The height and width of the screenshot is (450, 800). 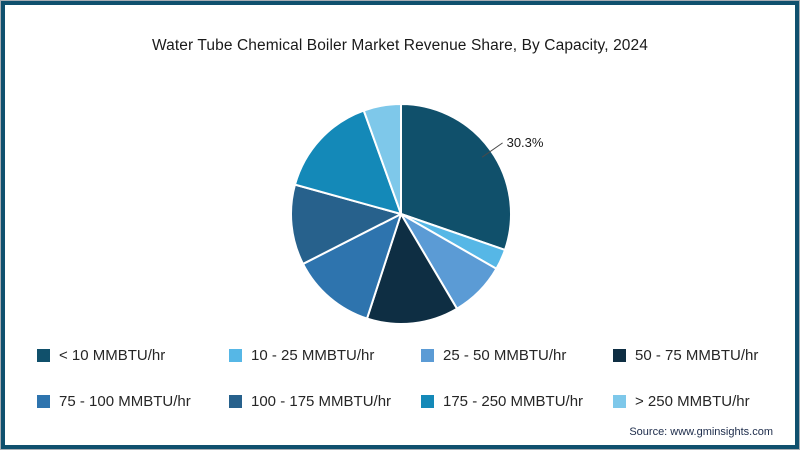 I want to click on legend-label: > 250 MMBTU/hr, so click(x=692, y=401).